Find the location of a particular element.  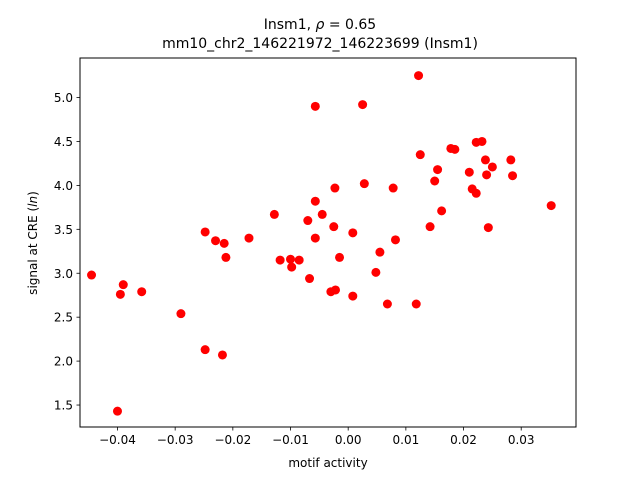

y-tick-label: 4.0 is located at coordinates (63, 186).